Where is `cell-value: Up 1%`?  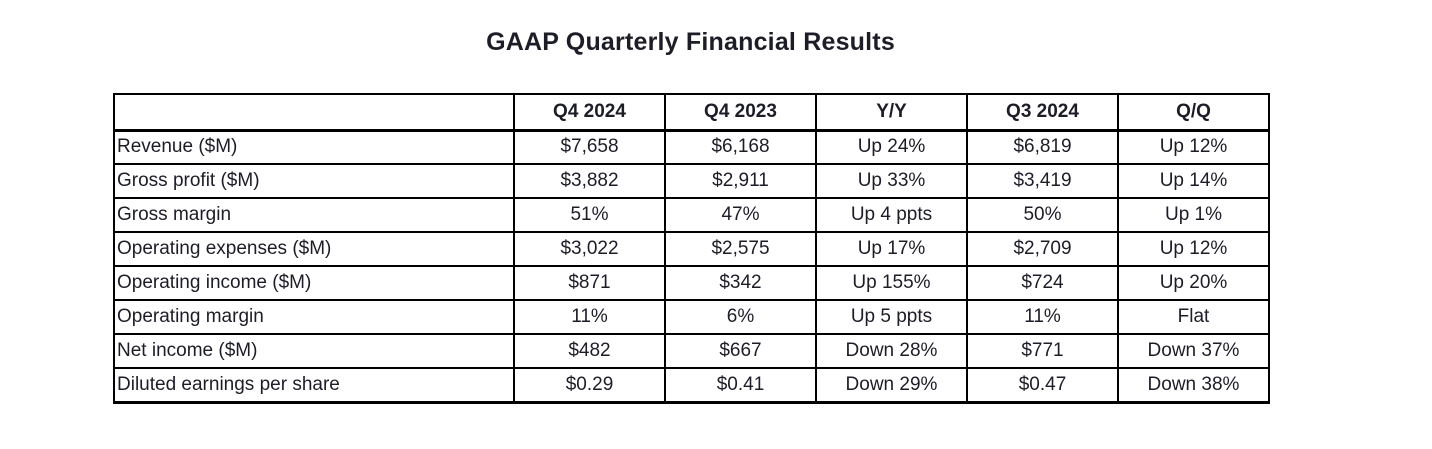 cell-value: Up 1% is located at coordinates (1193, 215).